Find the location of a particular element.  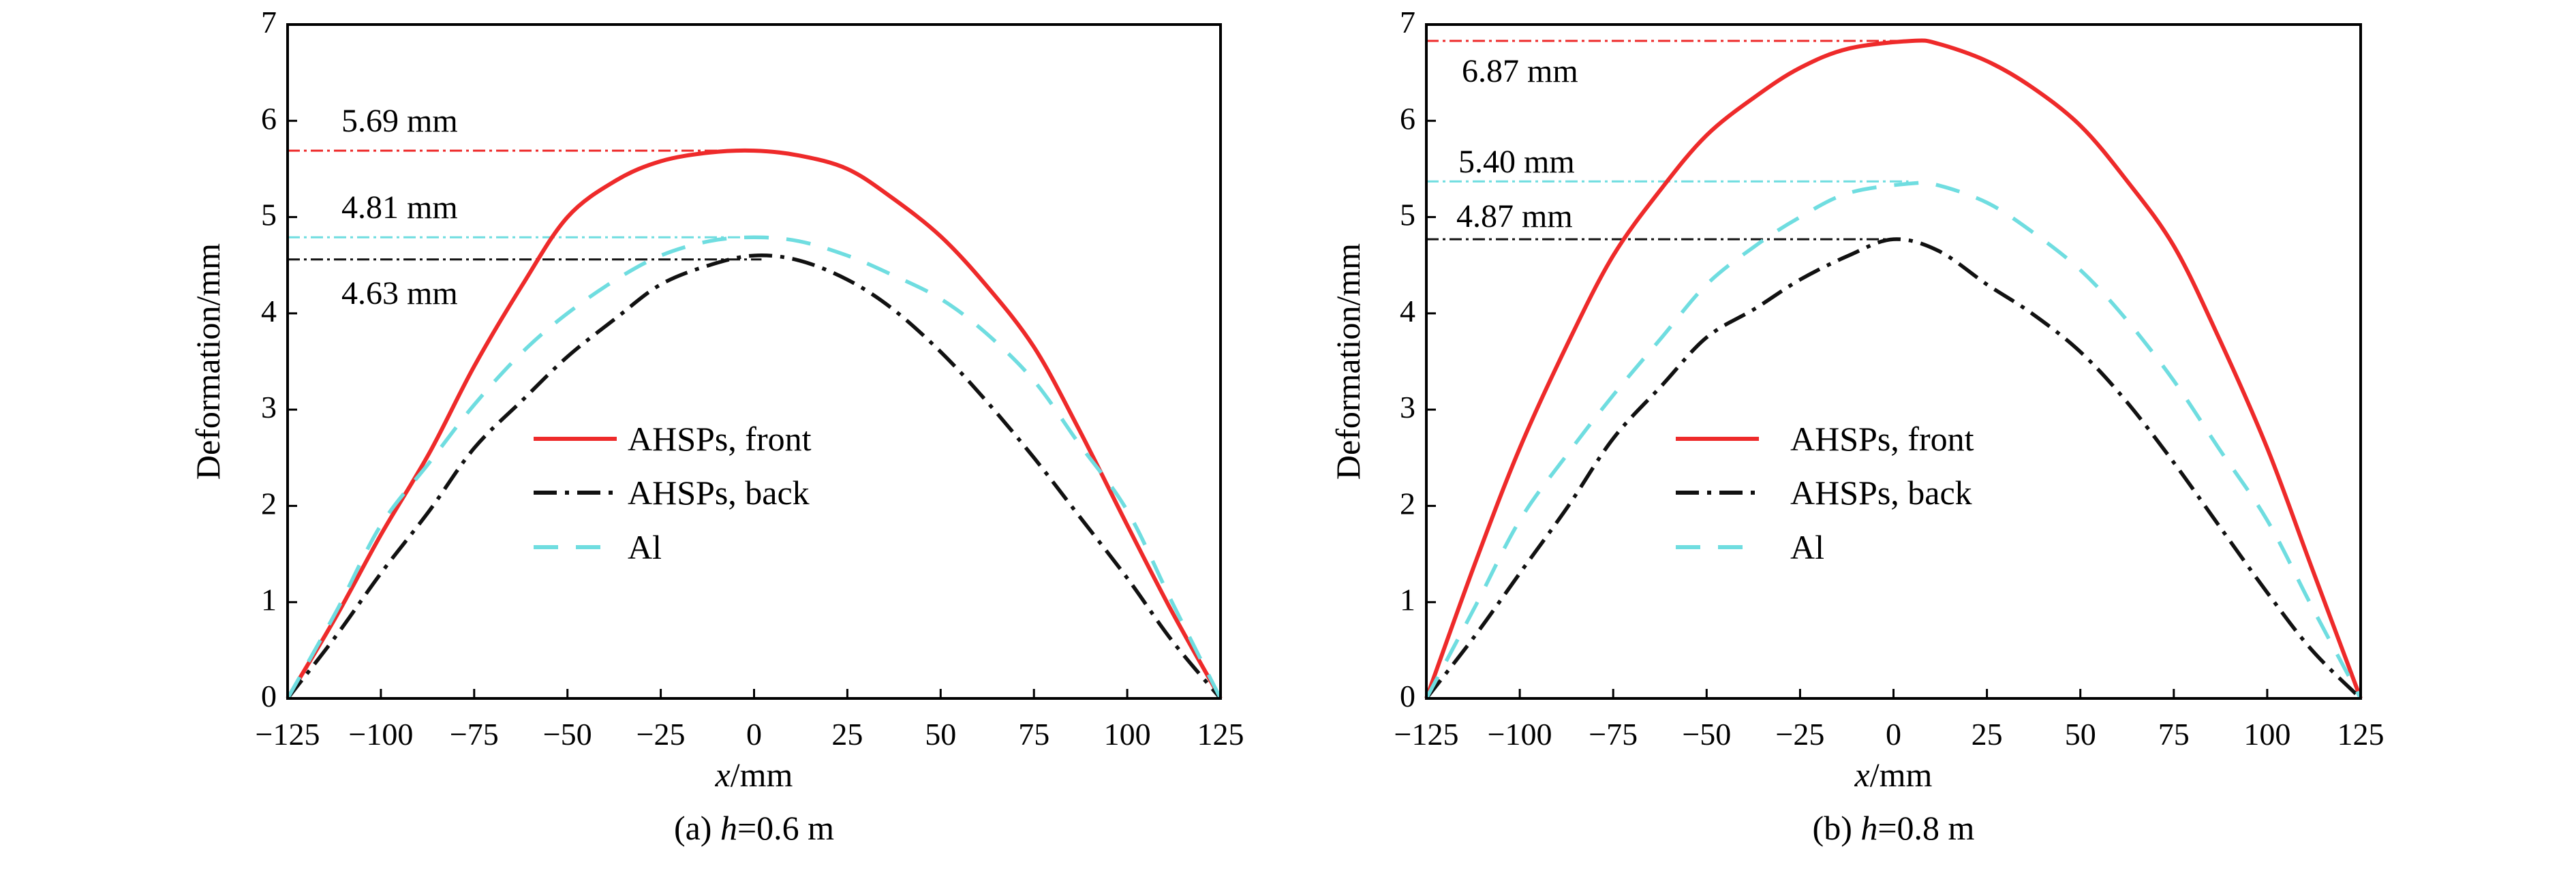

caption-prefix: (b) is located at coordinates (1837, 828).